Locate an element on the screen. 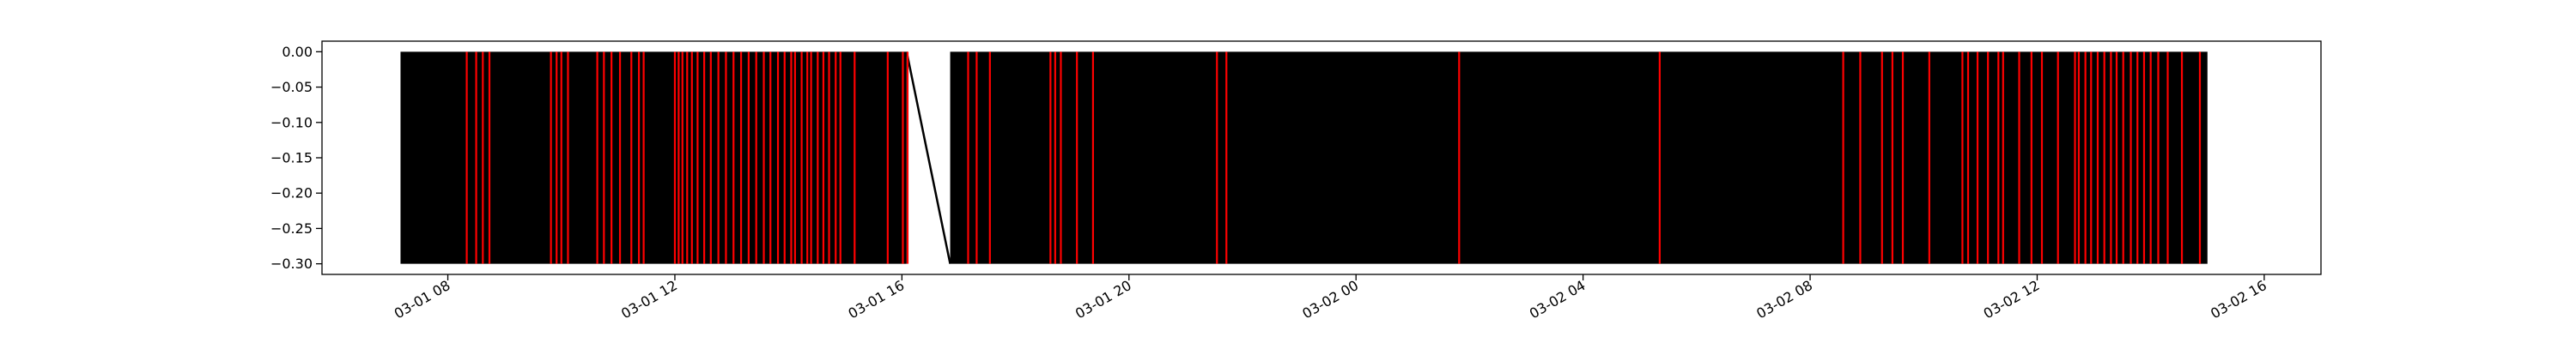 This screenshot has width=2576, height=343. y-tick-label: −0.20 is located at coordinates (291, 194).